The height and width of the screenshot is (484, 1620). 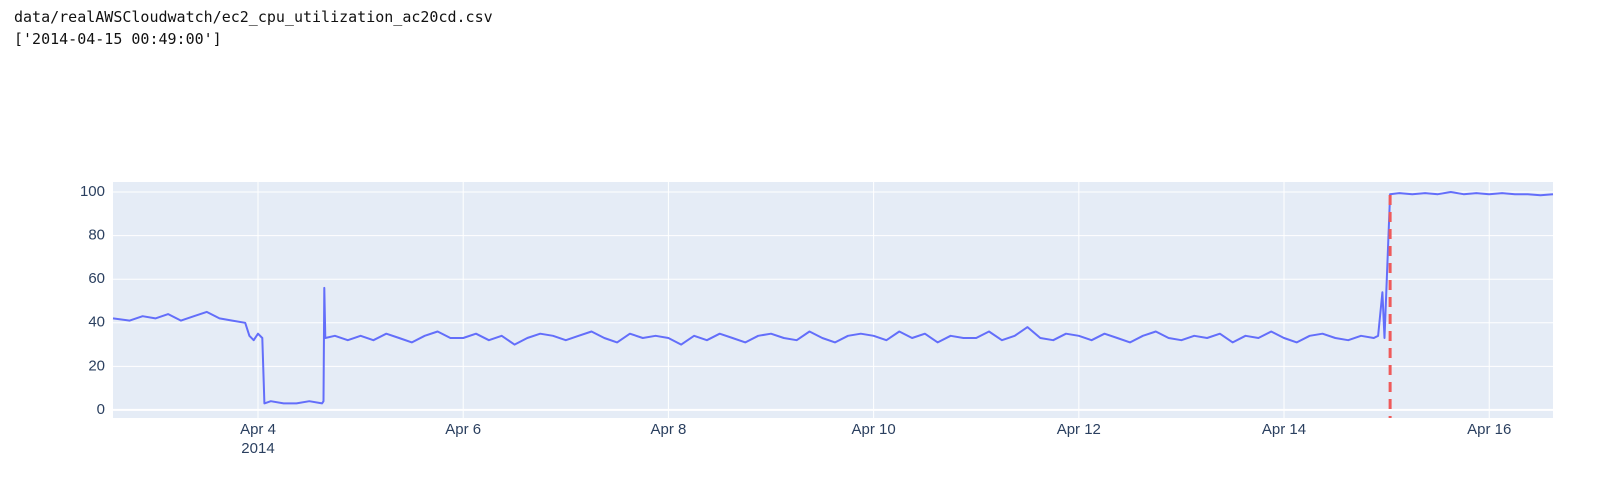 I want to click on y-tick-label: 60, so click(x=96, y=278).